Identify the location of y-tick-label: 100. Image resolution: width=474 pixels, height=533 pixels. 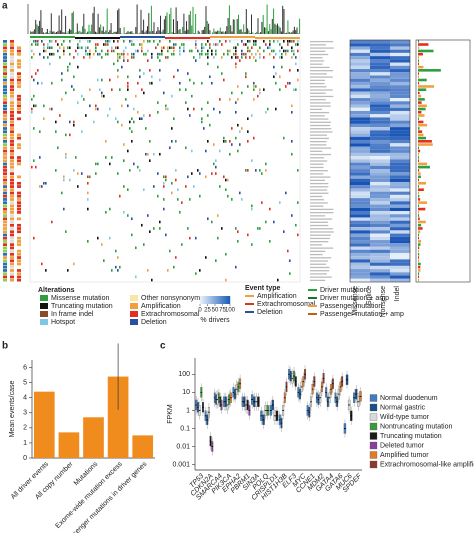
(184, 374).